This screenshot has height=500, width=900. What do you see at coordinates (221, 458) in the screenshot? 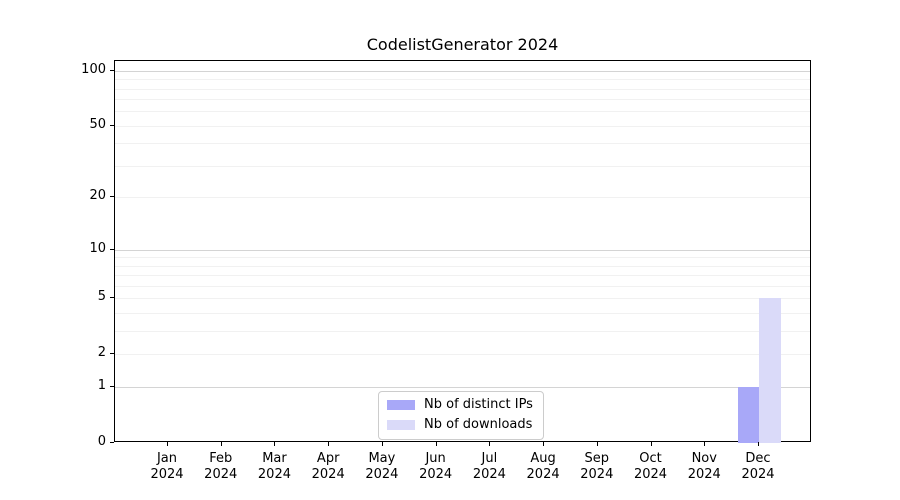
I see `x-tick-month: Feb` at bounding box center [221, 458].